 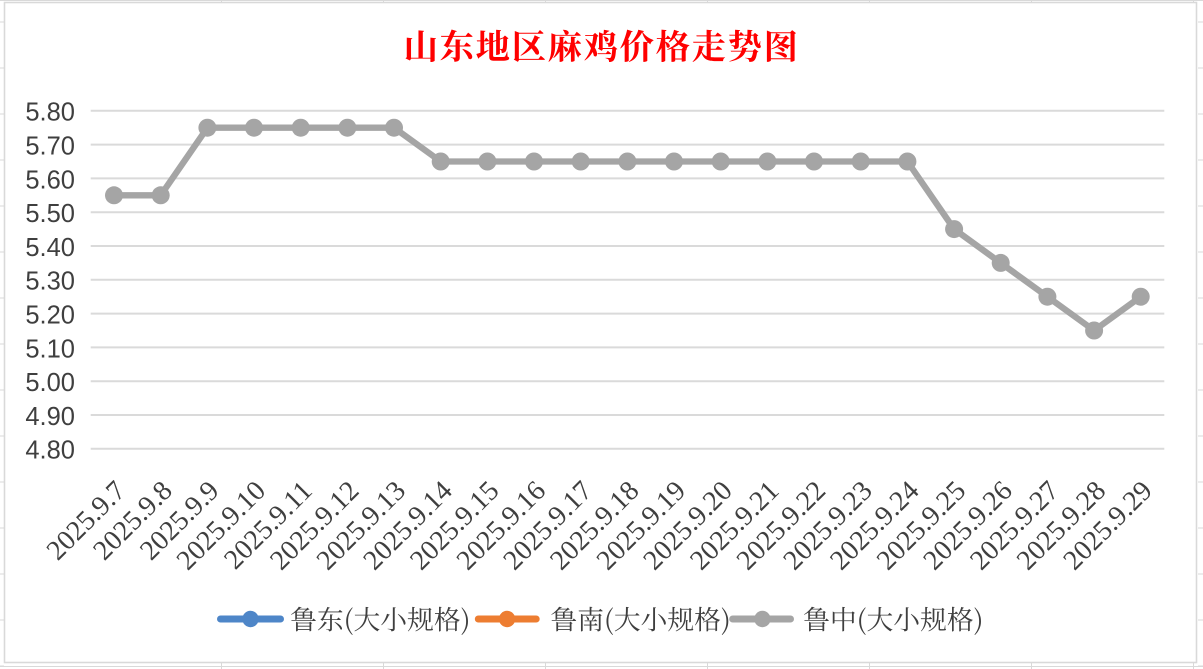 What do you see at coordinates (50, 214) in the screenshot?
I see `svg-text: 5.50` at bounding box center [50, 214].